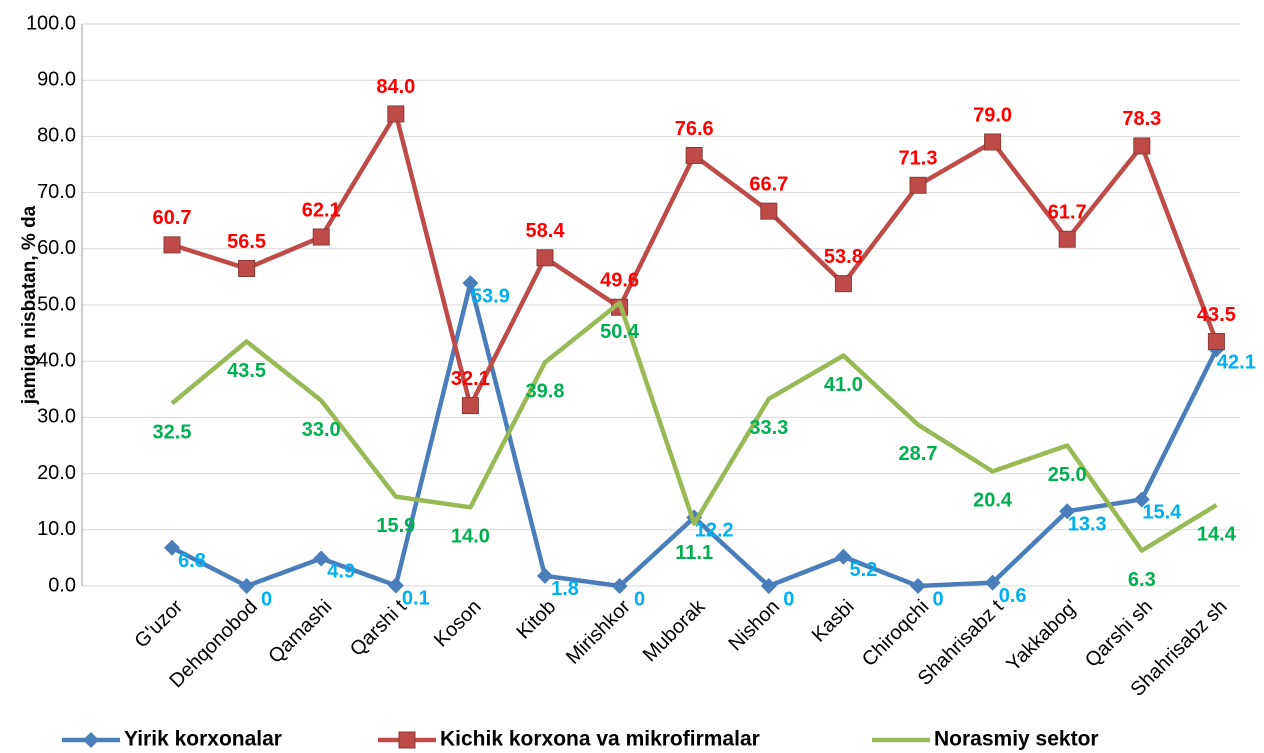 This screenshot has width=1264, height=753. Describe the element at coordinates (1067, 213) in the screenshot. I see `value-label: 61.7` at that location.